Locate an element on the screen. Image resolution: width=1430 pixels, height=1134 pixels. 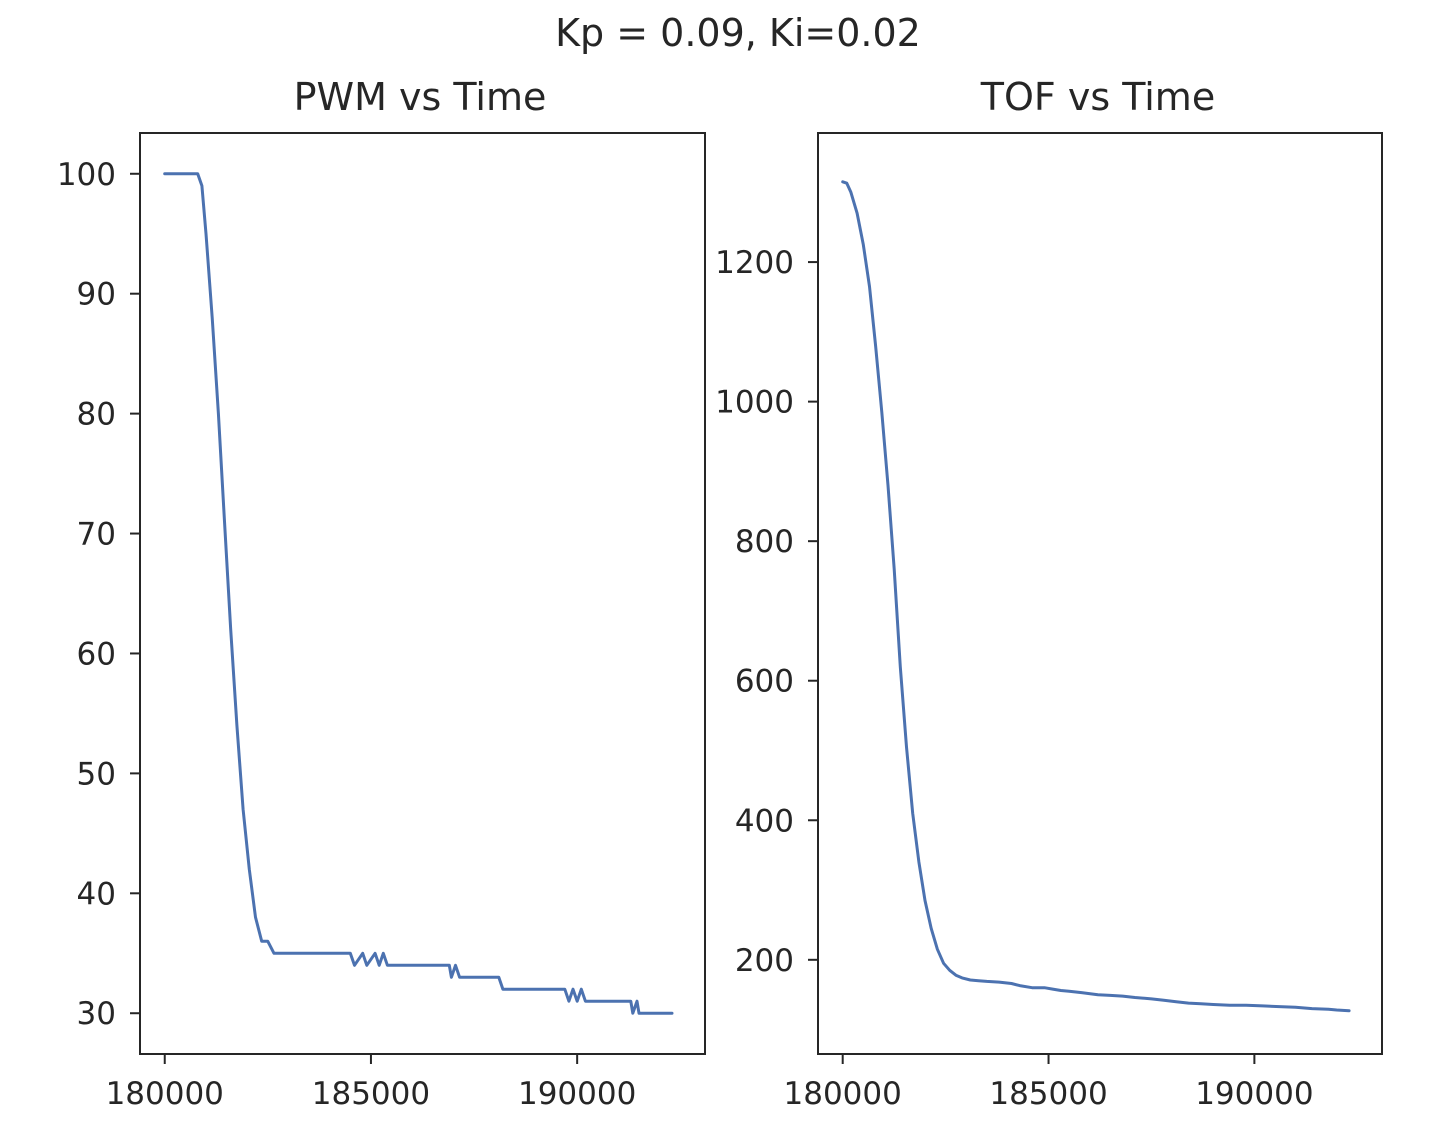
pwm-y-tick-label: 70 is located at coordinates (96, 535).